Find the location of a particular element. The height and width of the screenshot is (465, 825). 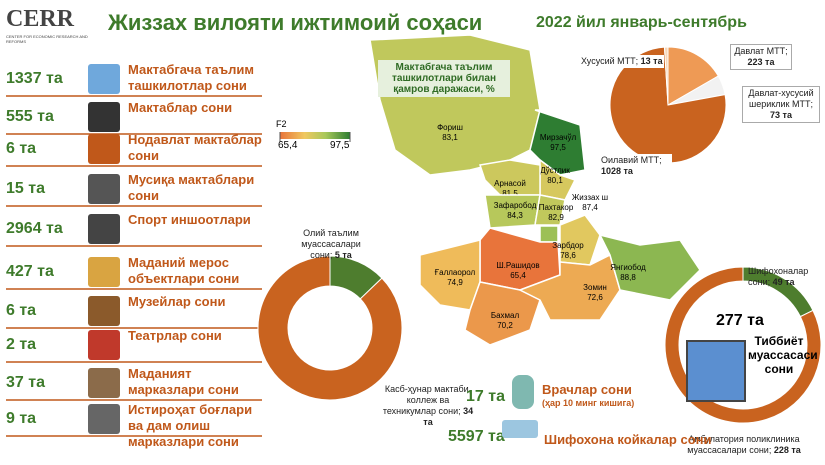

region-name: Зомин is located at coordinates (595, 287).